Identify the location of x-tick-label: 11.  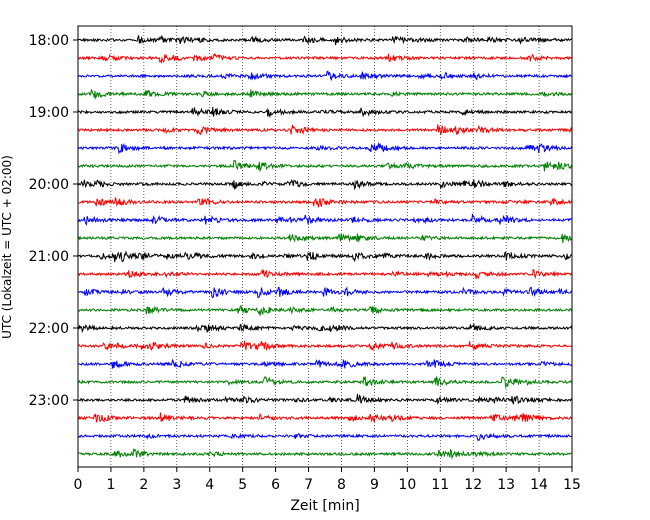
(440, 485).